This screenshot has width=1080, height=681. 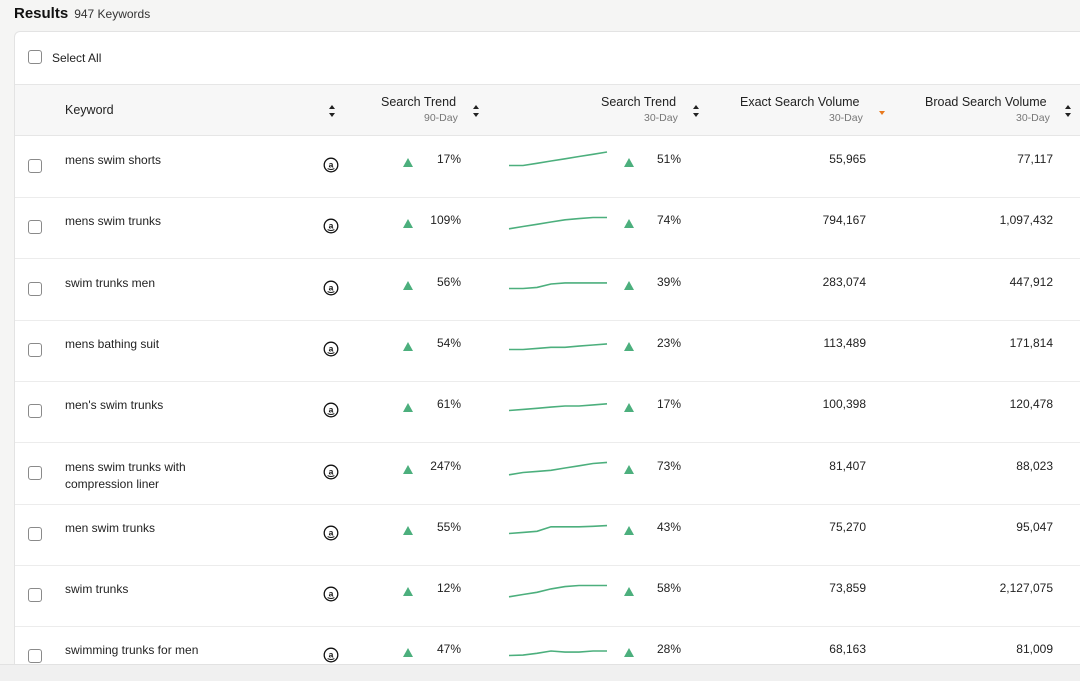 I want to click on trend30-value: 28%, so click(x=668, y=649).